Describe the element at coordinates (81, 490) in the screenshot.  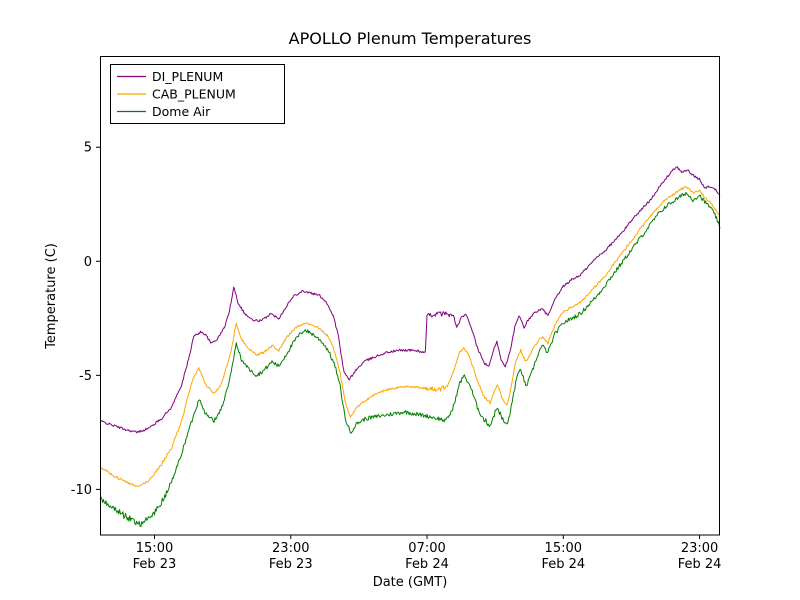
I see `y-tick-label: -10` at that location.